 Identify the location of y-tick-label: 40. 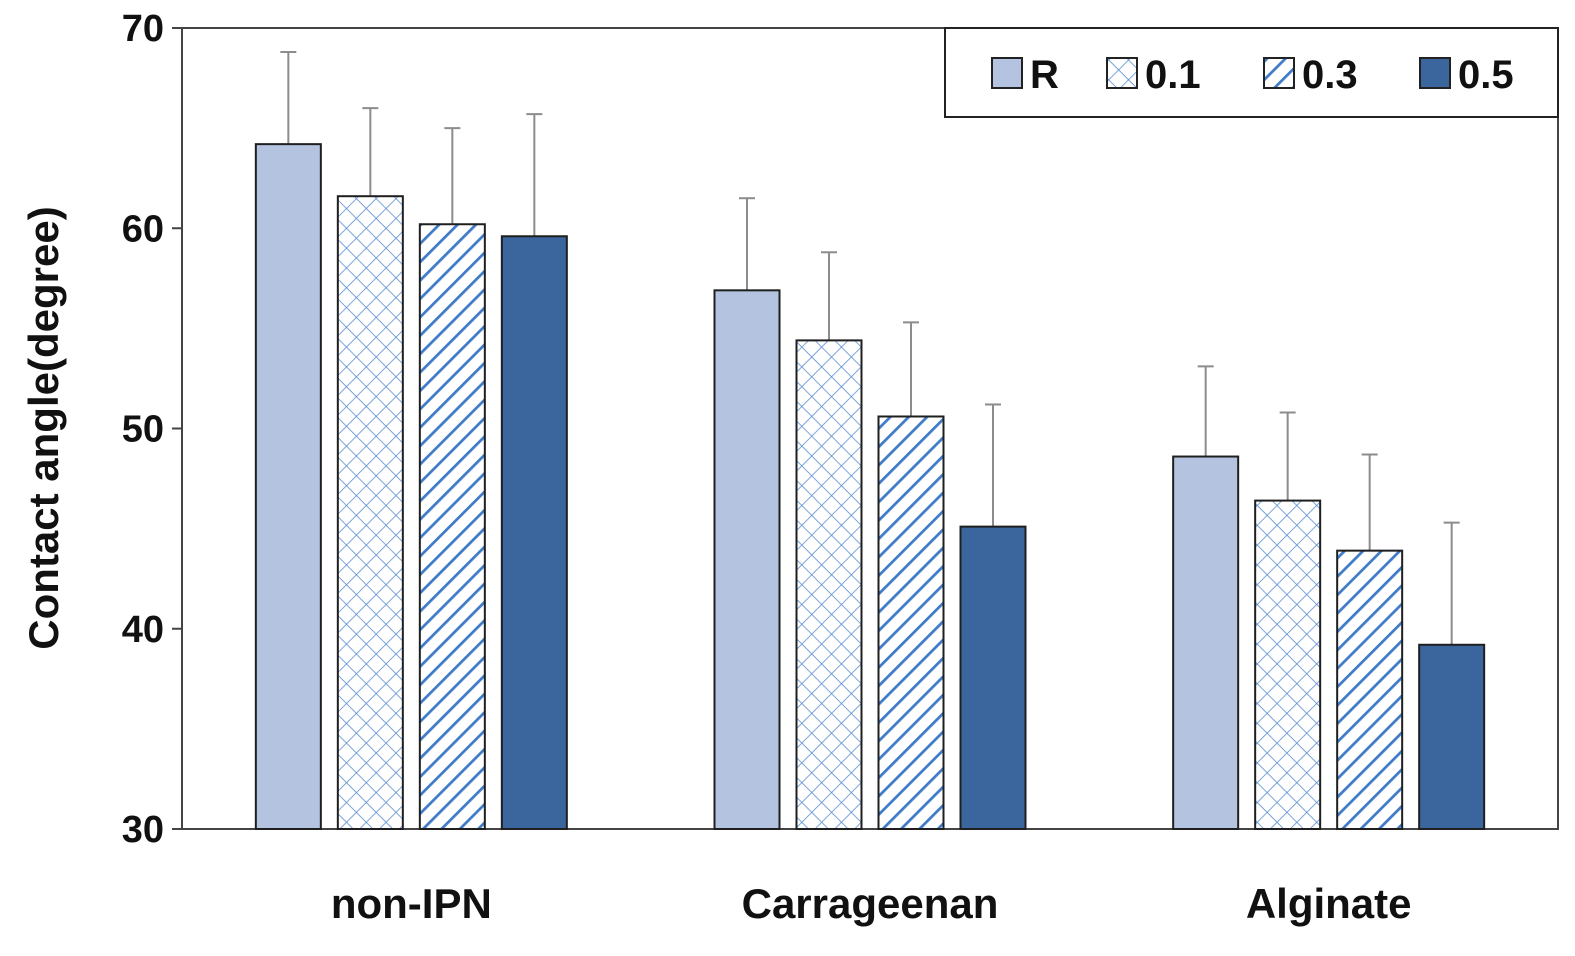
(143, 630).